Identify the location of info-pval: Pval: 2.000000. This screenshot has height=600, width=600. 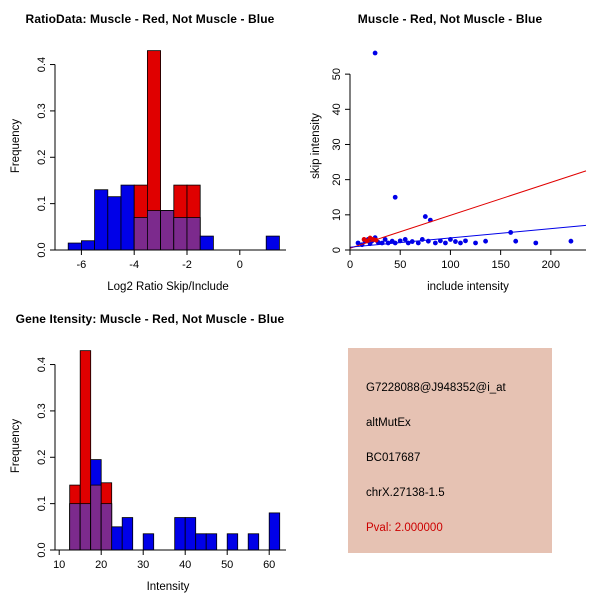
(404, 528).